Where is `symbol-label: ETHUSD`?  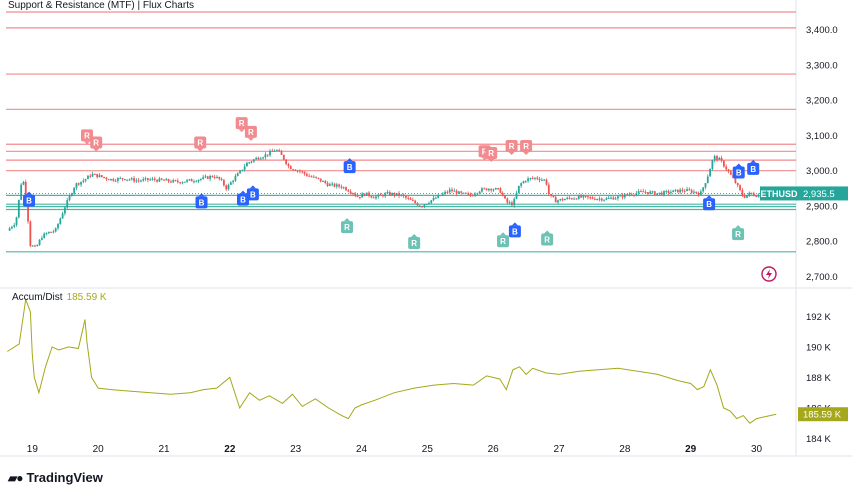
symbol-label: ETHUSD is located at coordinates (779, 194).